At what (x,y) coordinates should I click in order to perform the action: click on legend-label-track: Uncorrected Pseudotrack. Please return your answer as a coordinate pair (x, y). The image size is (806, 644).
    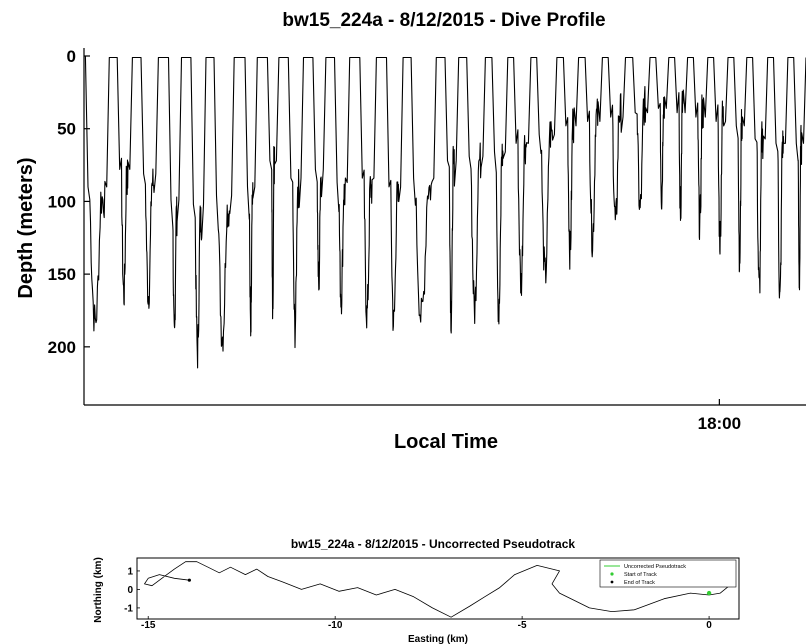
    Looking at the image, I should click on (655, 567).